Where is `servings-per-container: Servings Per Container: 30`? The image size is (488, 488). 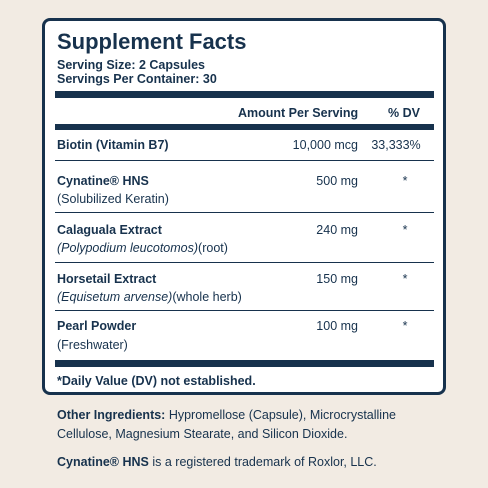 servings-per-container: Servings Per Container: 30 is located at coordinates (137, 79).